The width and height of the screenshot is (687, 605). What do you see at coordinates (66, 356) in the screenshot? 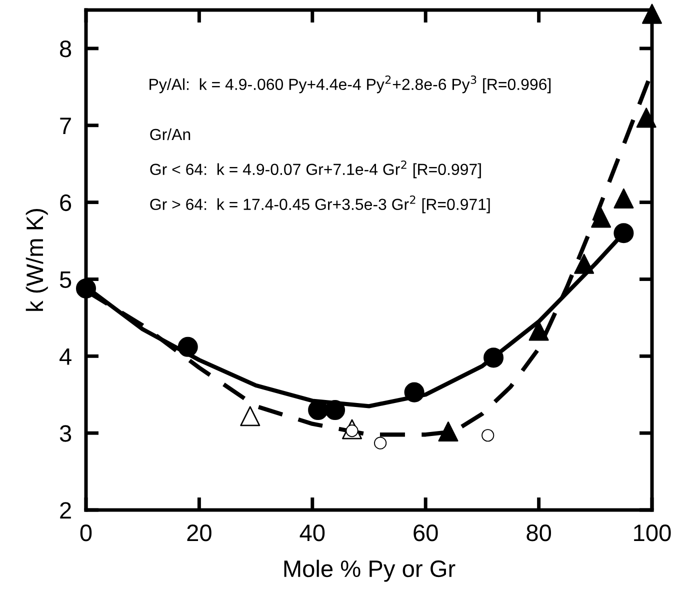
I see `y-tick-label: 4` at bounding box center [66, 356].